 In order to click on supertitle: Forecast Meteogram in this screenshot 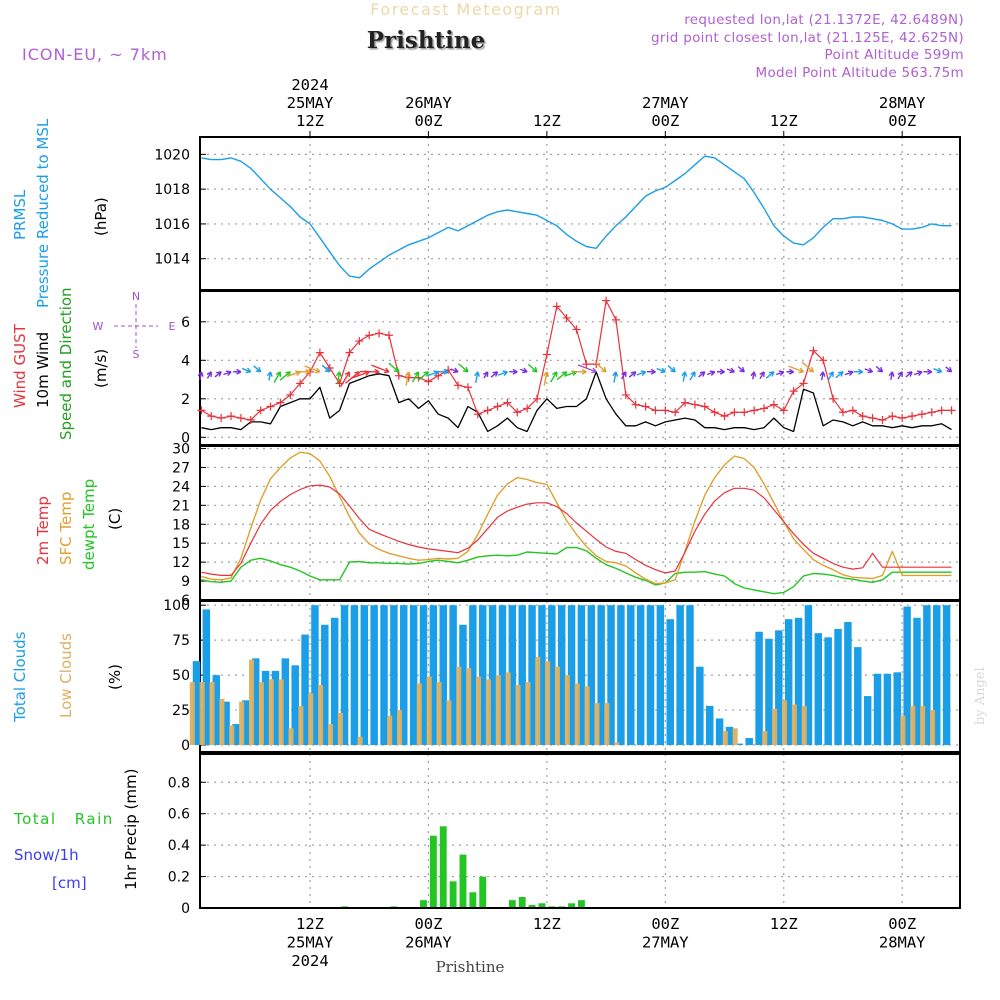, I will do `click(465, 9)`.